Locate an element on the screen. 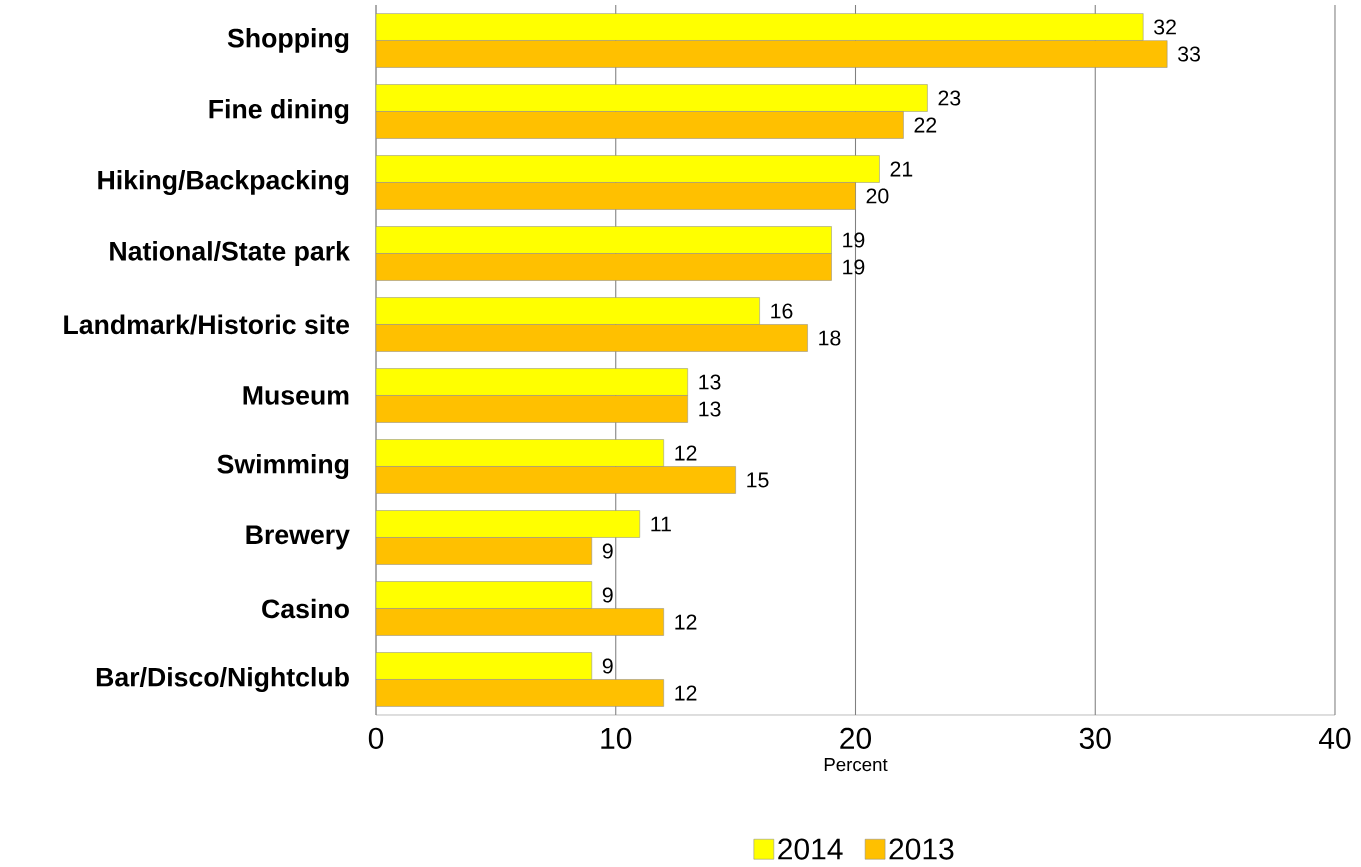 This screenshot has height=867, width=1361. y-tick-label: Bar/Disco/Nightclub is located at coordinates (222, 679).